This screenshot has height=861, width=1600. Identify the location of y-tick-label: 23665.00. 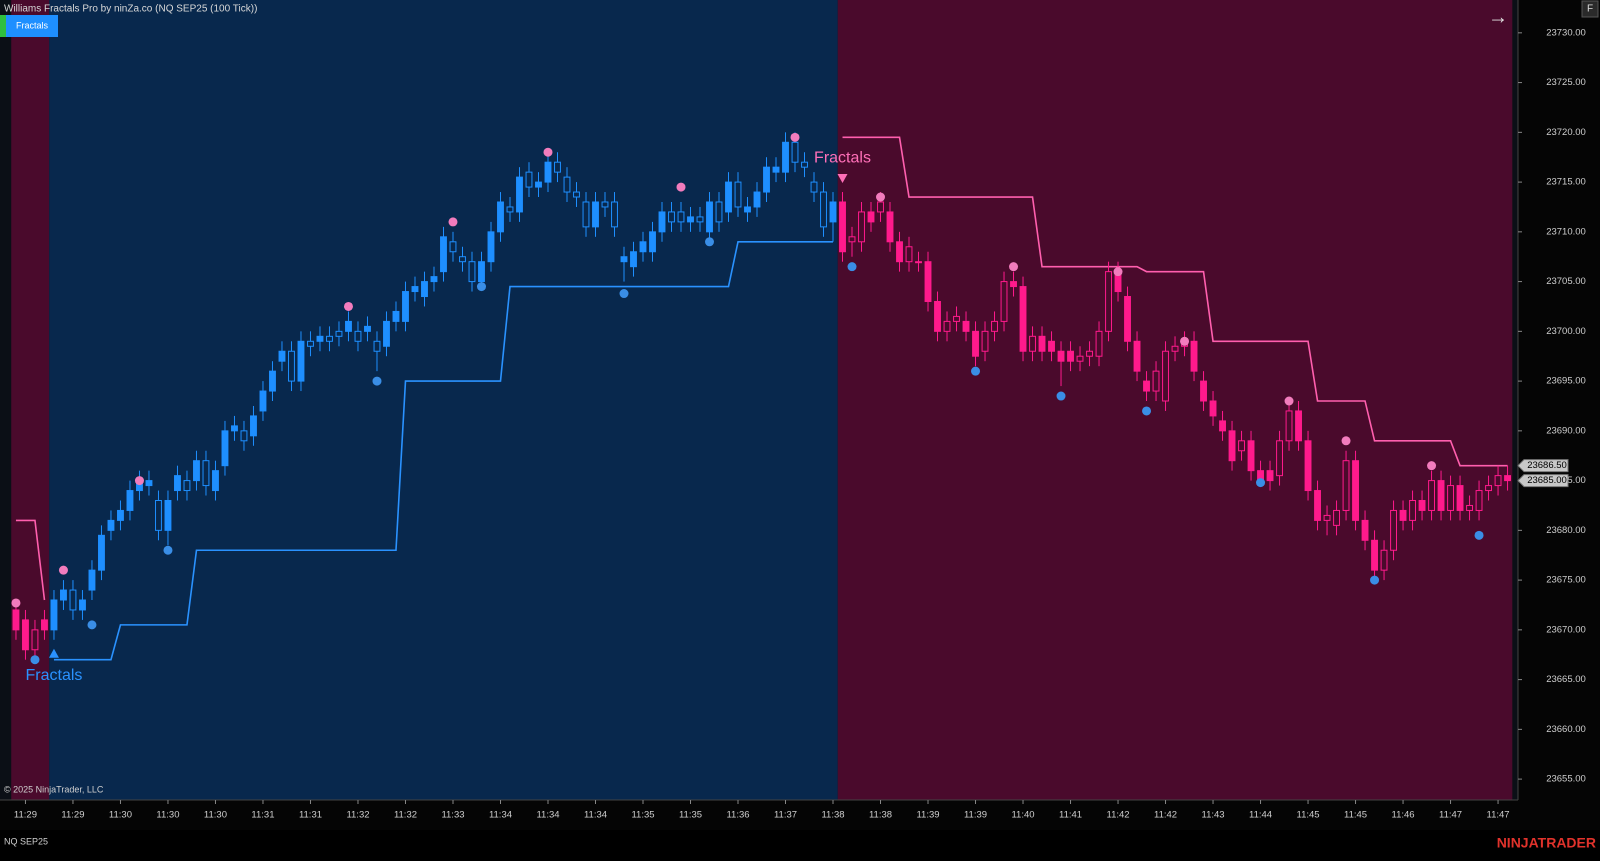
(1566, 679).